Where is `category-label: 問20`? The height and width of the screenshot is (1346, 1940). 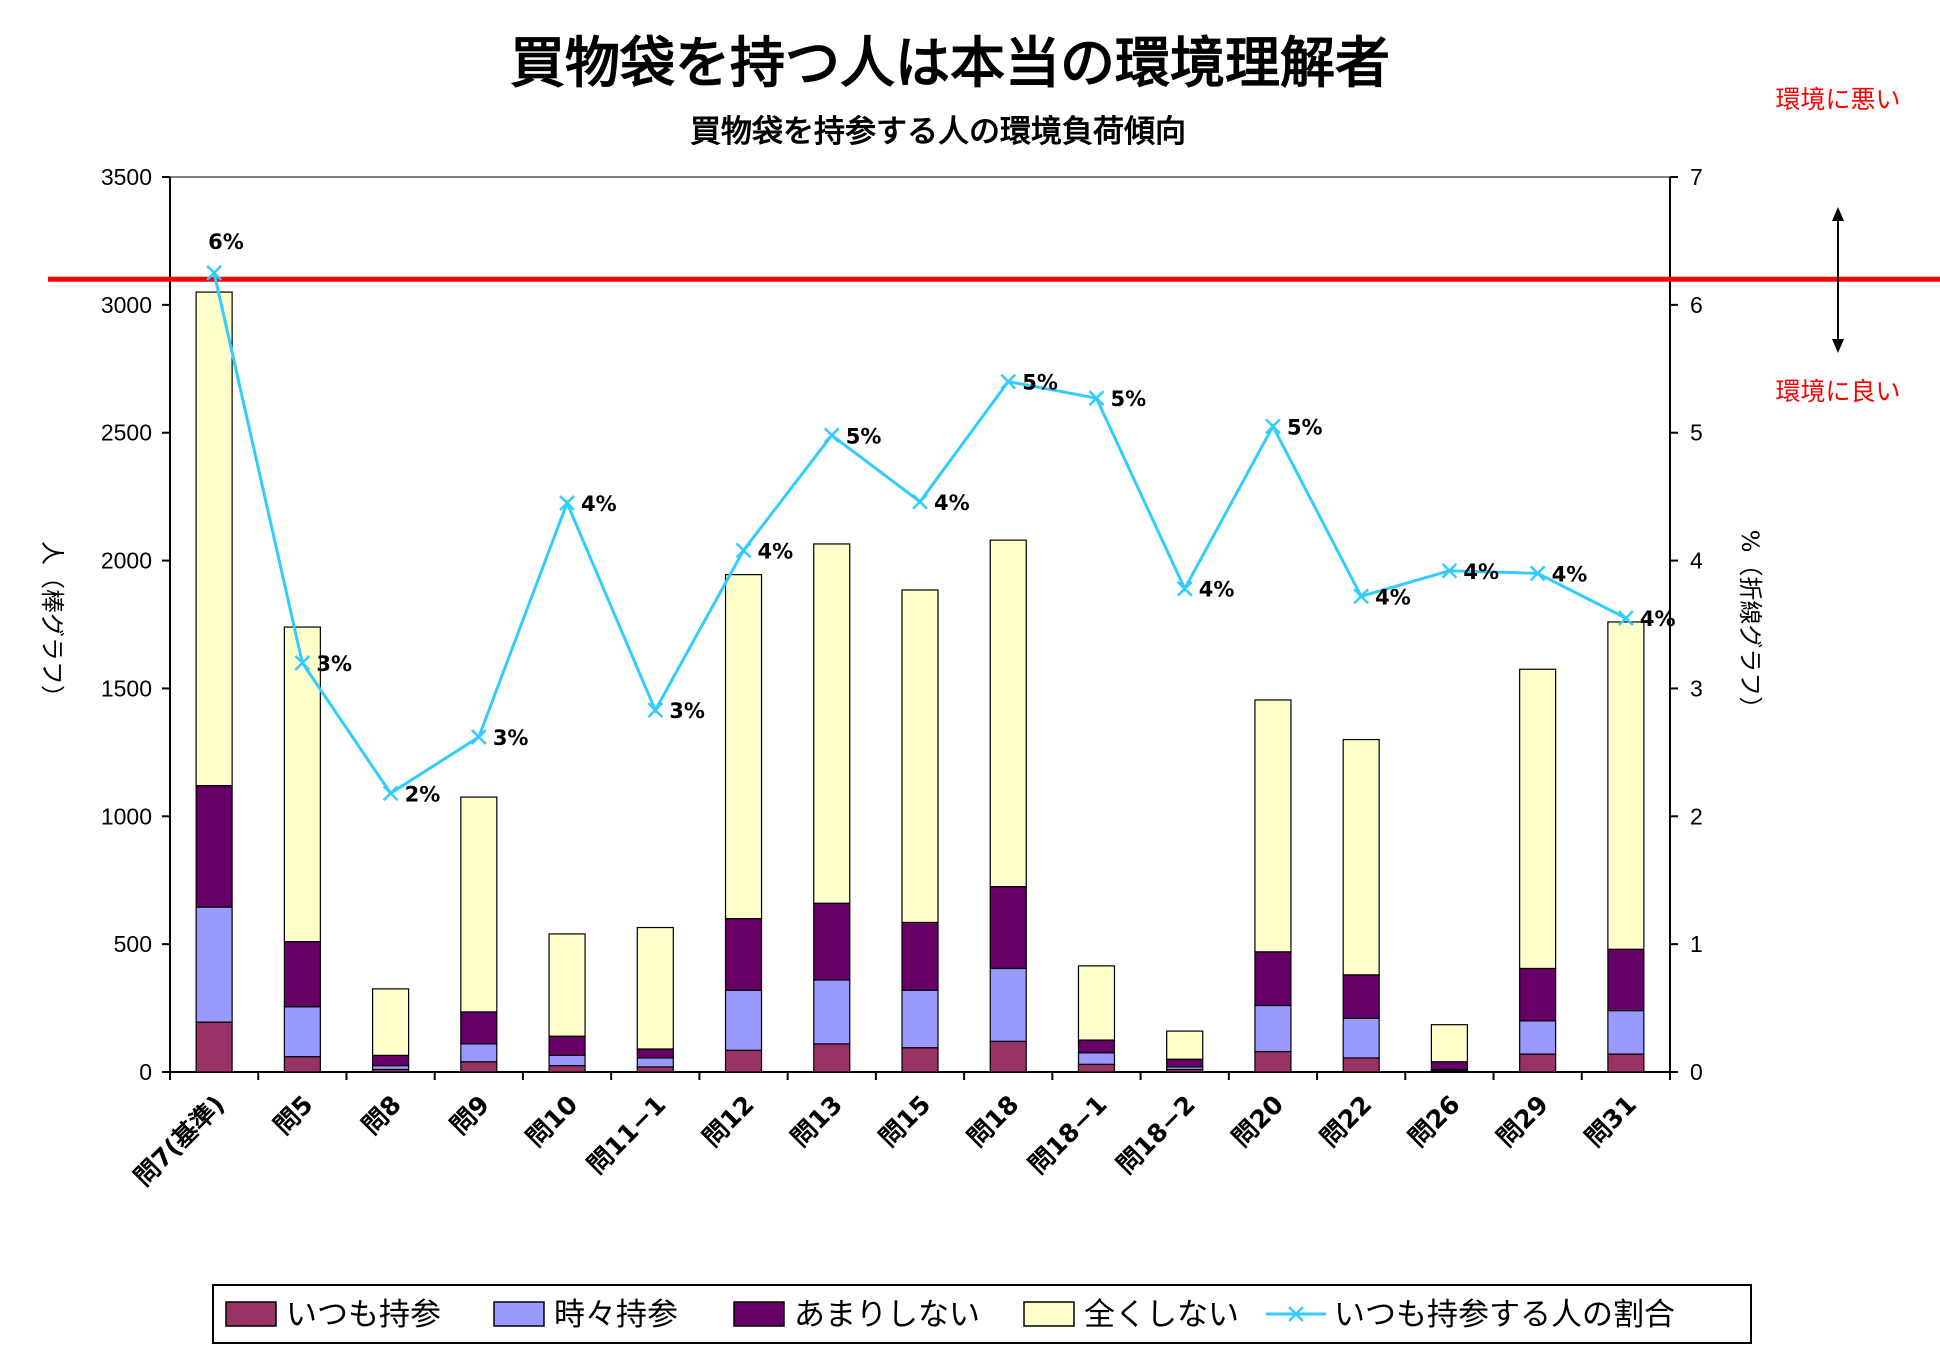
category-label: 問20 is located at coordinates (1257, 1121).